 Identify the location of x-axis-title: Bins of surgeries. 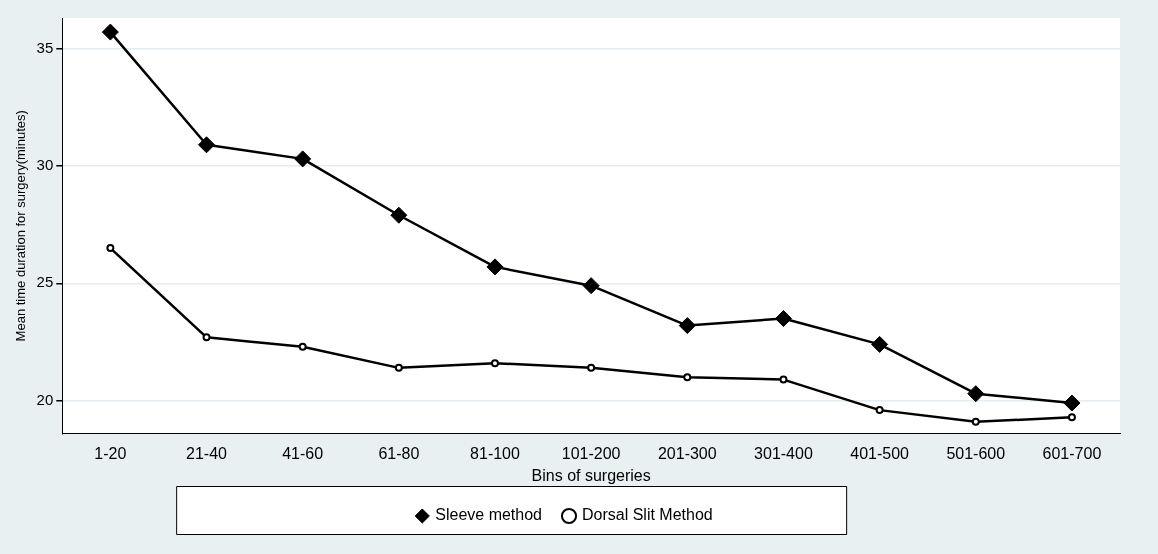
(591, 475).